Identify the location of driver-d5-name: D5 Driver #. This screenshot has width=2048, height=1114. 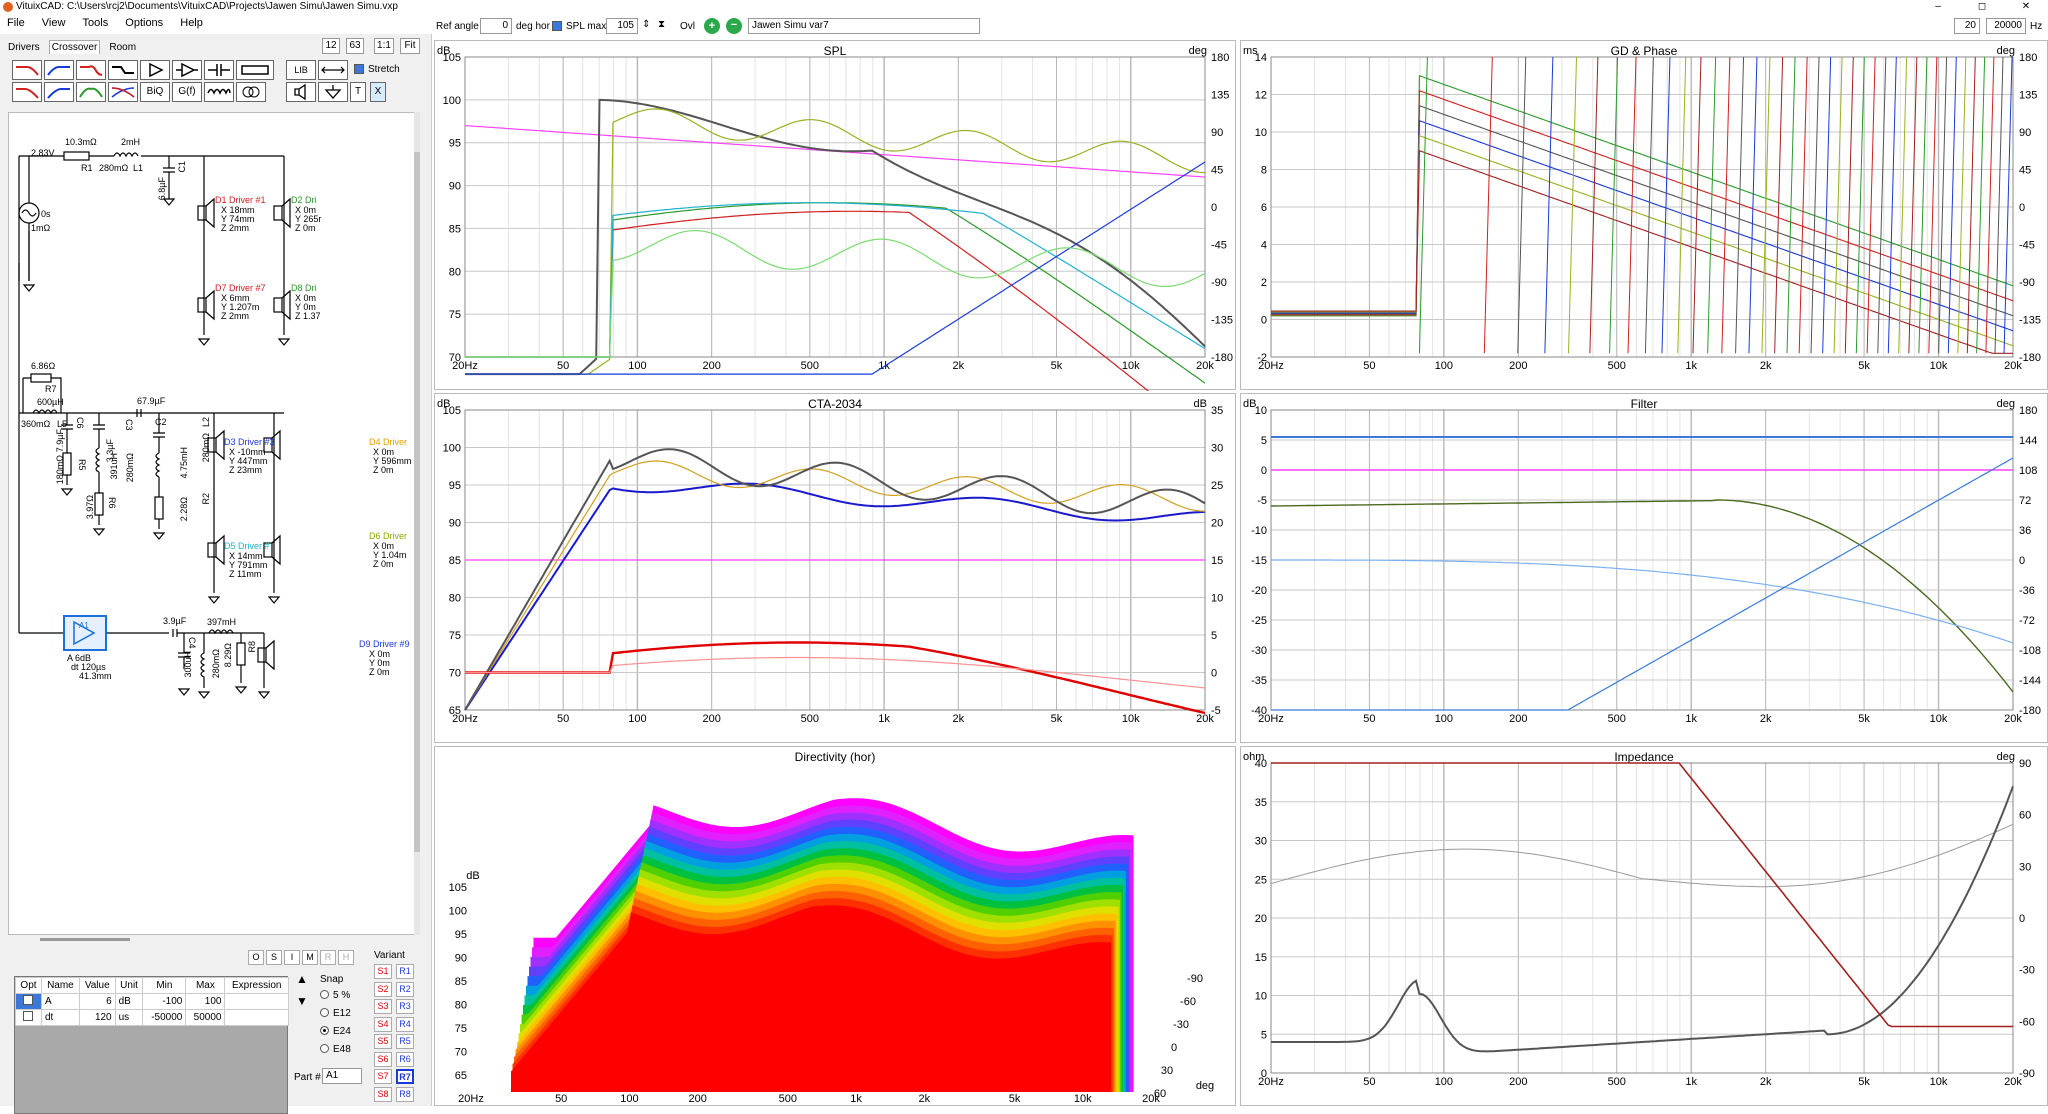
(247, 546).